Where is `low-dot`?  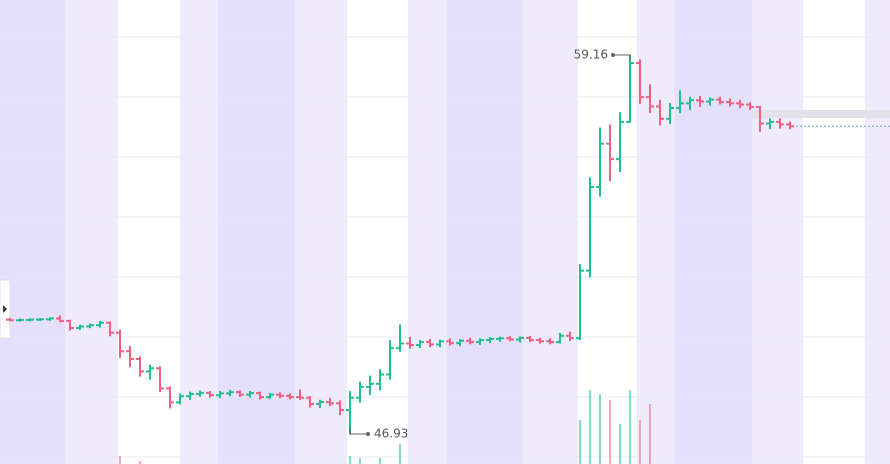 low-dot is located at coordinates (368, 434).